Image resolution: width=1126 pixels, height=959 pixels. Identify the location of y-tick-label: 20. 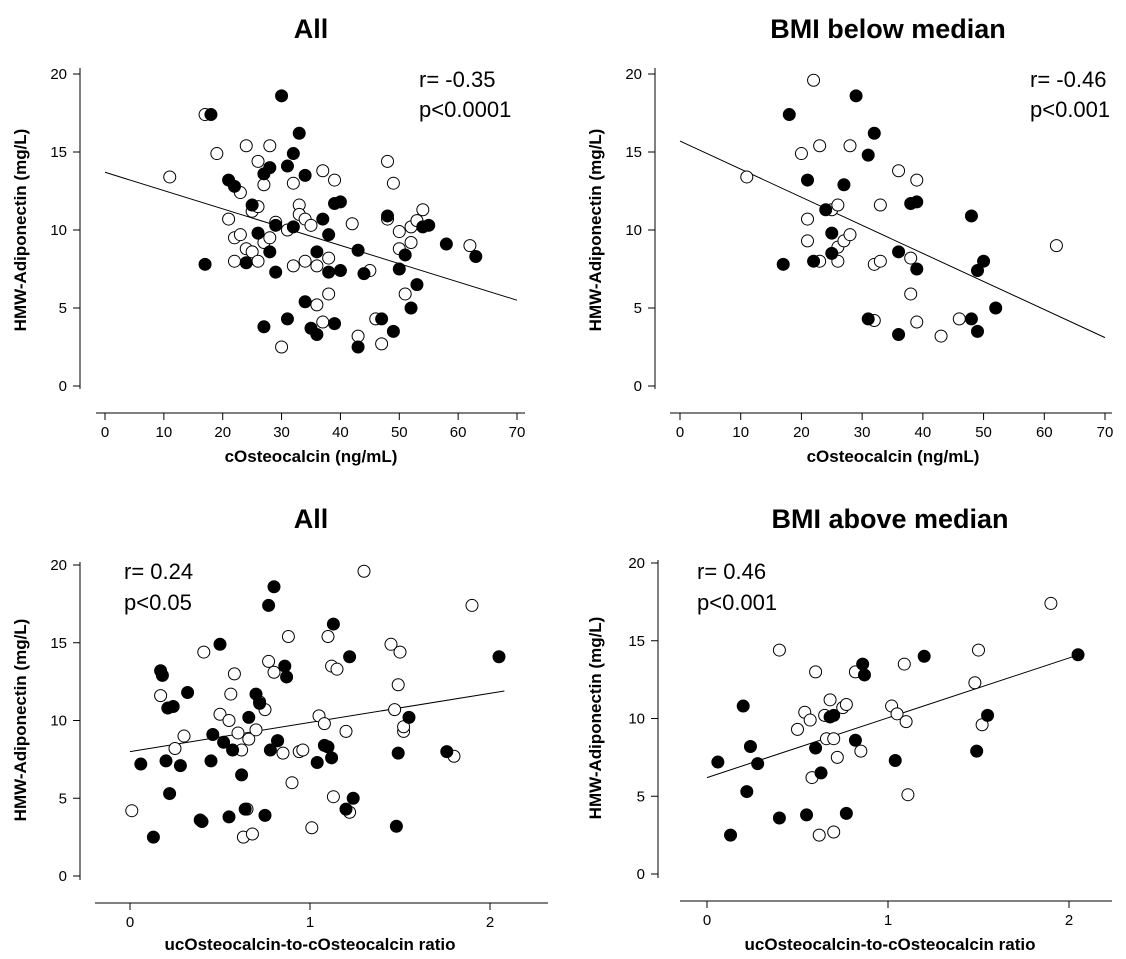
(58, 74).